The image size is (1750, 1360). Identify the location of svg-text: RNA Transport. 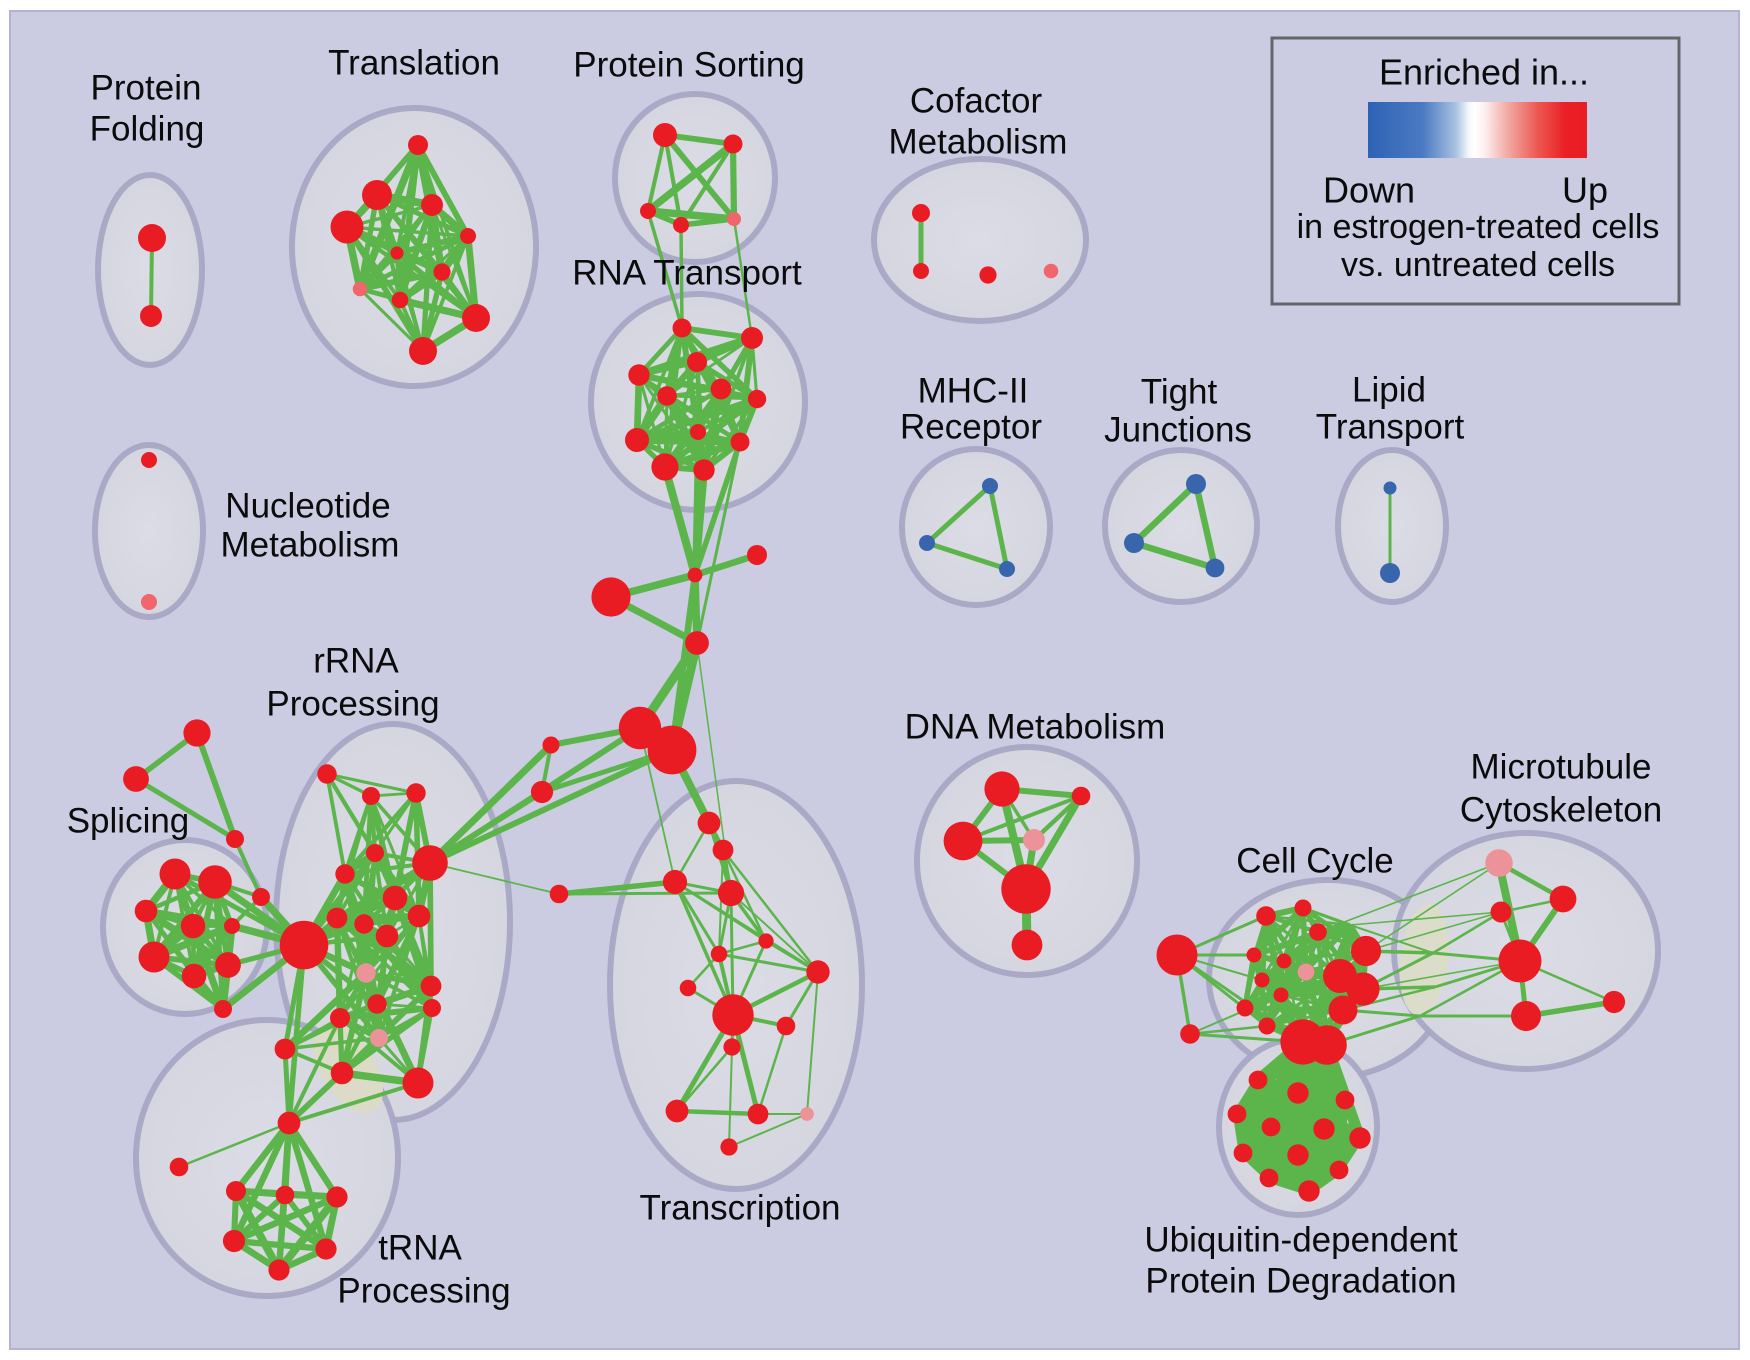
(687, 273).